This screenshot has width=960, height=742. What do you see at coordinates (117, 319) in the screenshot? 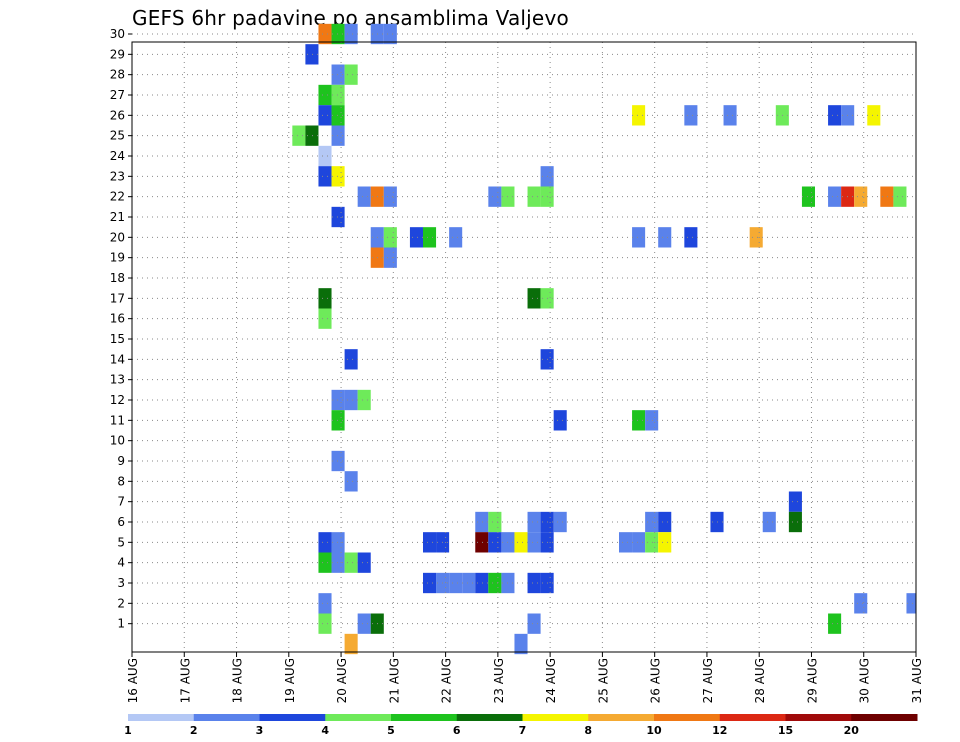
I see `y-tick-label: 16` at bounding box center [117, 319].